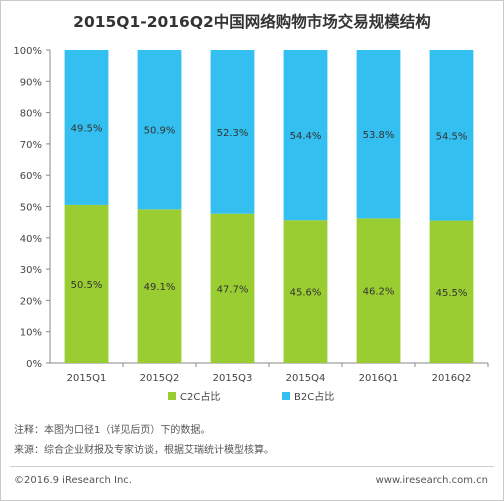 This screenshot has height=501, width=504. Describe the element at coordinates (31, 239) in the screenshot. I see `y-tick-label: 40%` at that location.